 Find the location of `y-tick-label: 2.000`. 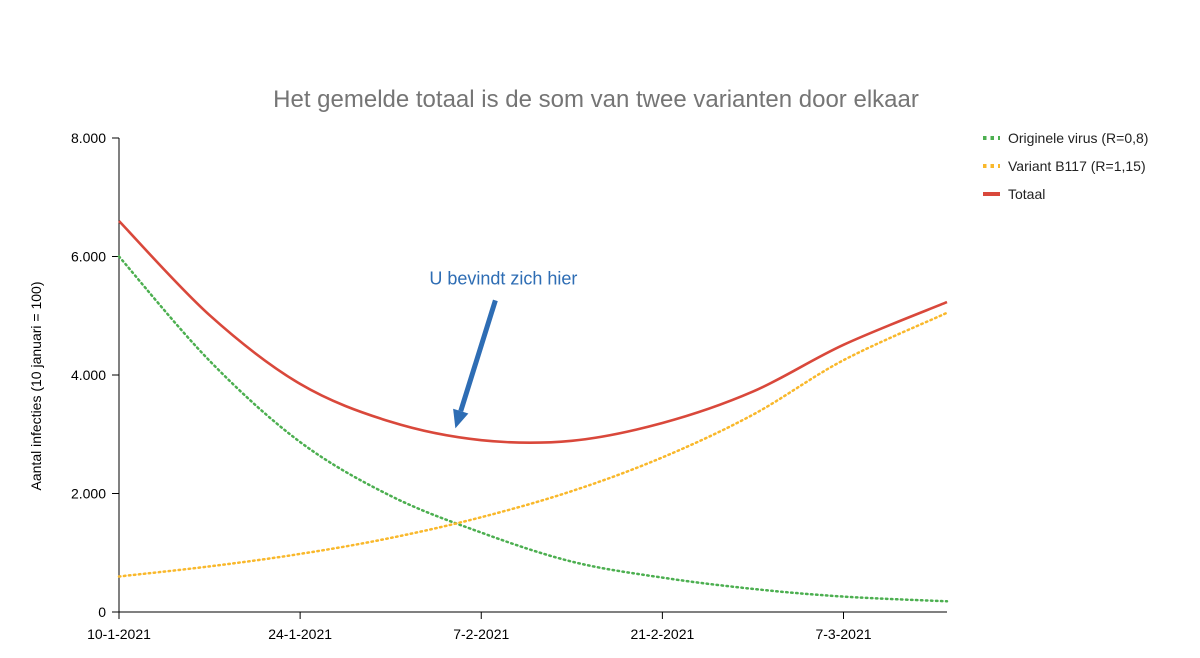

y-tick-label: 2.000 is located at coordinates (88, 494).